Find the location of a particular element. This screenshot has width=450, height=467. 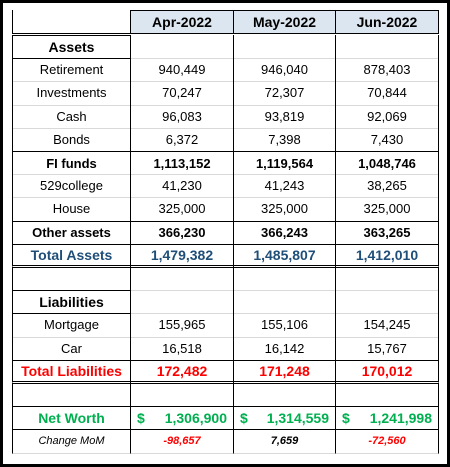

change-value: 7,659 is located at coordinates (284, 441).